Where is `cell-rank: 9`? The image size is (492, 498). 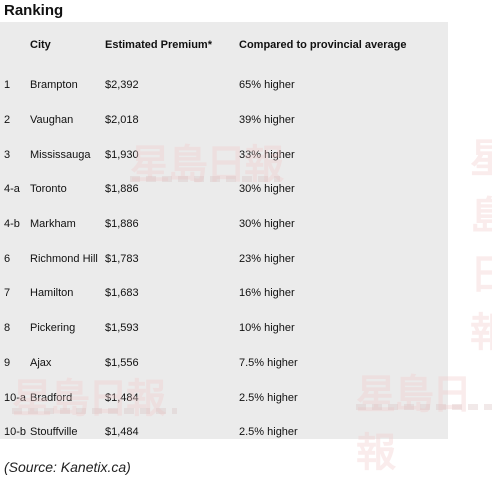
cell-rank: 9 is located at coordinates (7, 362).